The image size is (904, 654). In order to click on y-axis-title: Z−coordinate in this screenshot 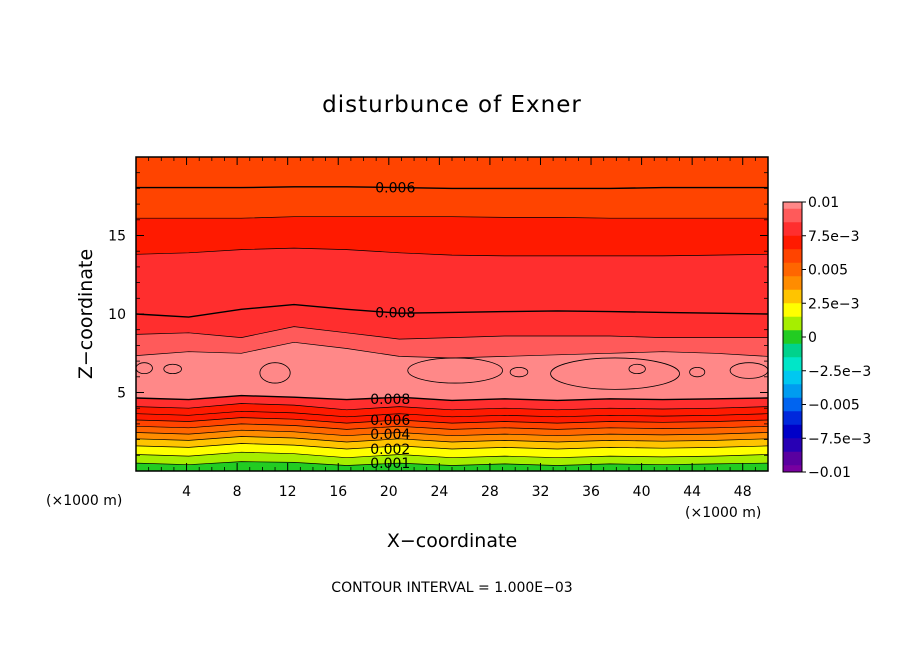, I will do `click(86, 314)`.